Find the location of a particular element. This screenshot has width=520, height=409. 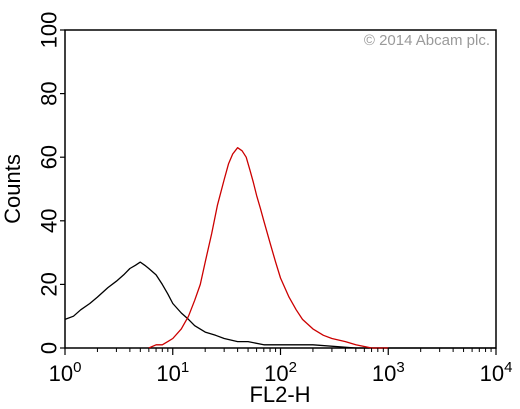

y-tick-label: 80 is located at coordinates (49, 93).